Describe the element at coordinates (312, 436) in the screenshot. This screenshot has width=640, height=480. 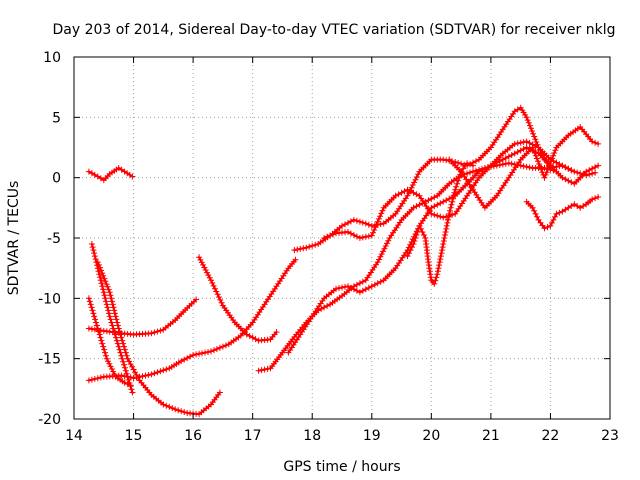
I see `x-tick-label: 18` at that location.